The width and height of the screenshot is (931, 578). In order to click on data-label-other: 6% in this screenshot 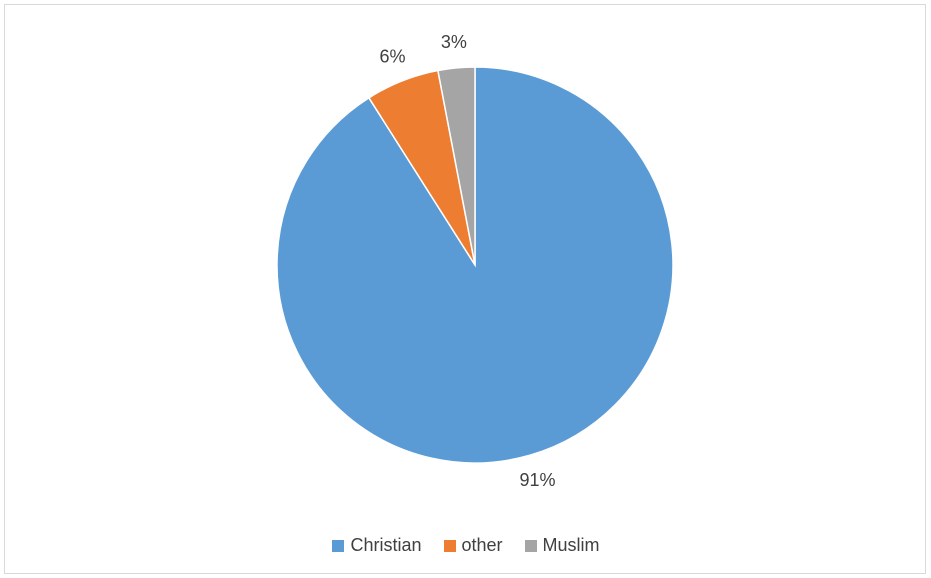, I will do `click(393, 57)`.